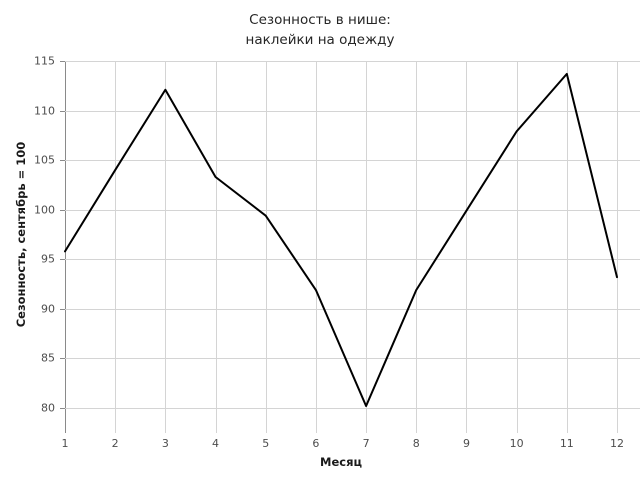 This screenshot has width=640, height=480. Describe the element at coordinates (48, 259) in the screenshot. I see `y-tick-label: 95` at that location.